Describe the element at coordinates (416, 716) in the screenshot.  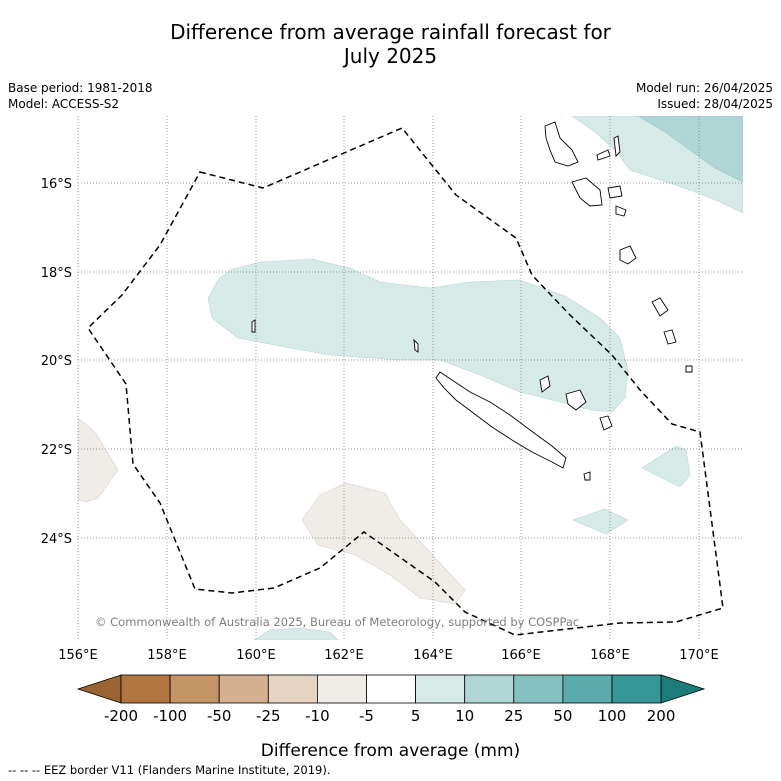
I see `colorbar-tick-label: 5` at that location.